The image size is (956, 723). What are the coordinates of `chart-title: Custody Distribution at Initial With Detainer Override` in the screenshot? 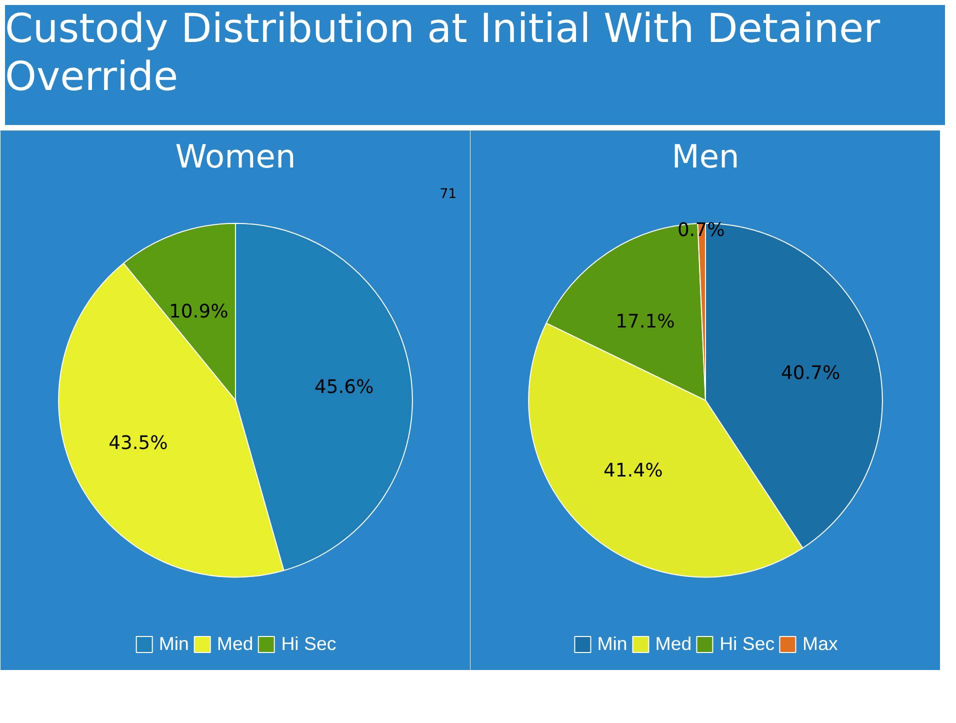 It's located at (443, 53).